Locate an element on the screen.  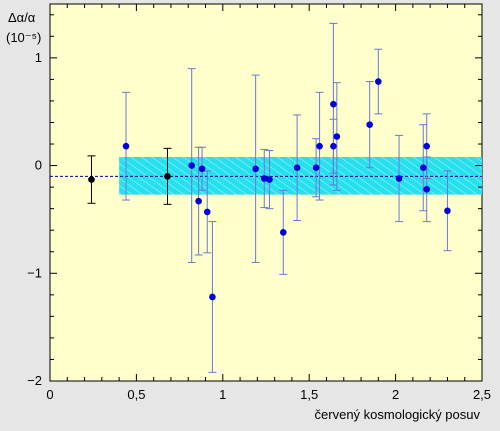
x-tick-label: 0 is located at coordinates (49, 394).